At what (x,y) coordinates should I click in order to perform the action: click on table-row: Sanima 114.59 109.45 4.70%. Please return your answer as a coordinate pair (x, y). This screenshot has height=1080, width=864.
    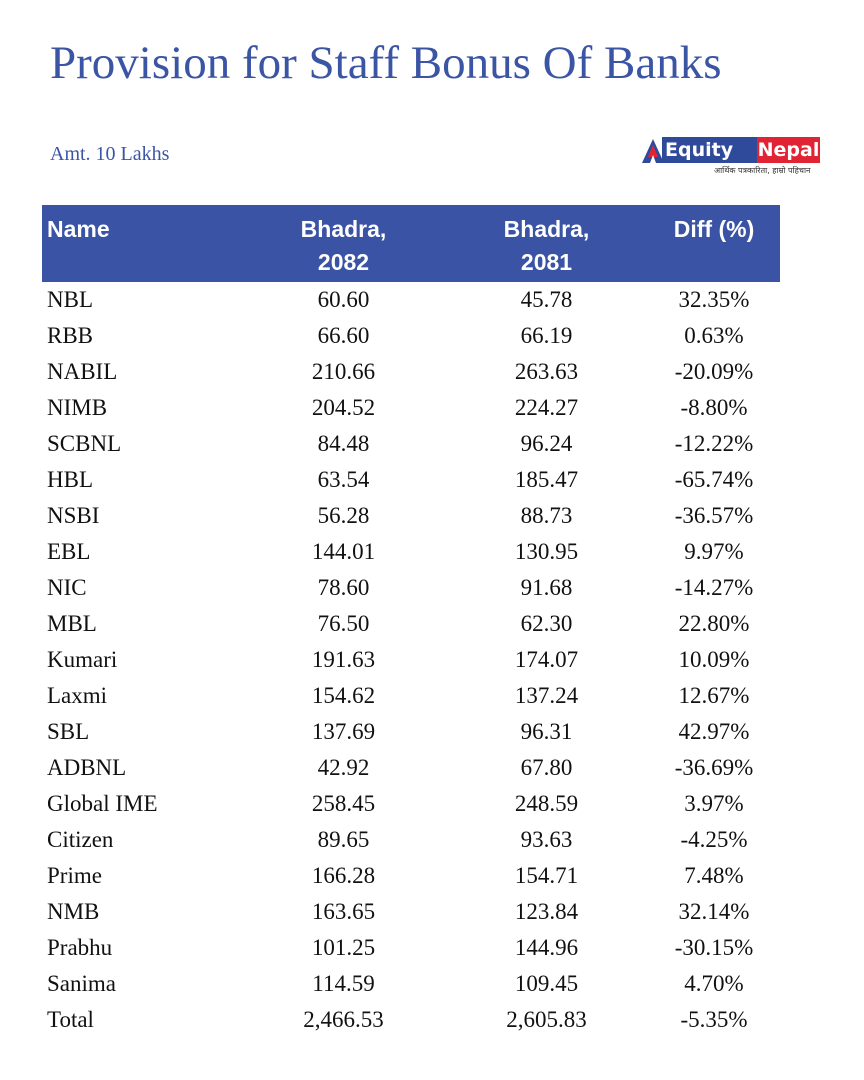
    Looking at the image, I should click on (411, 984).